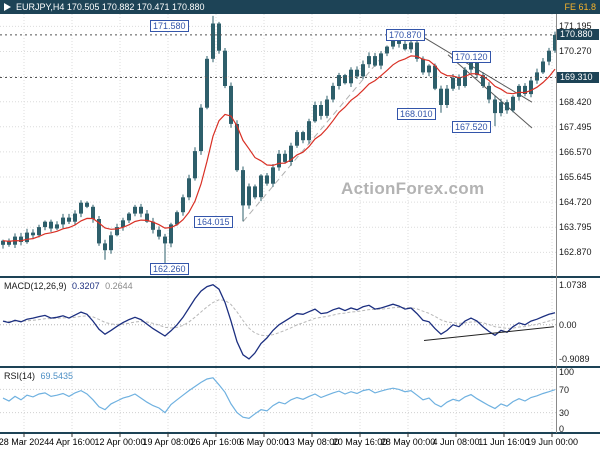  Describe the element at coordinates (25, 442) in the screenshot. I see `time-axis-label: 28 Mar 2024` at that location.